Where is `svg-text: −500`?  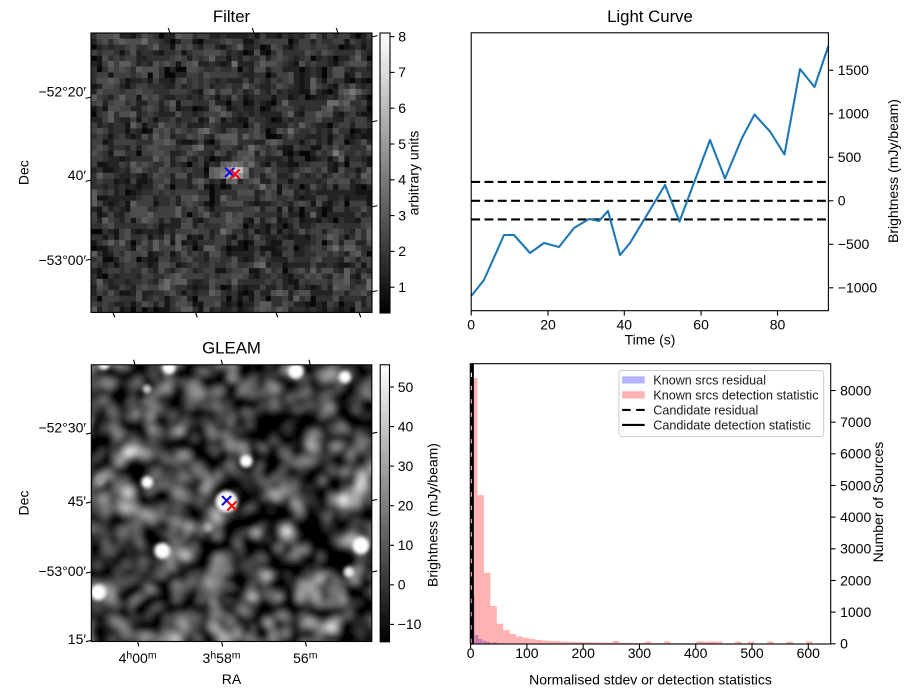 svg-text: −500 is located at coordinates (854, 244).